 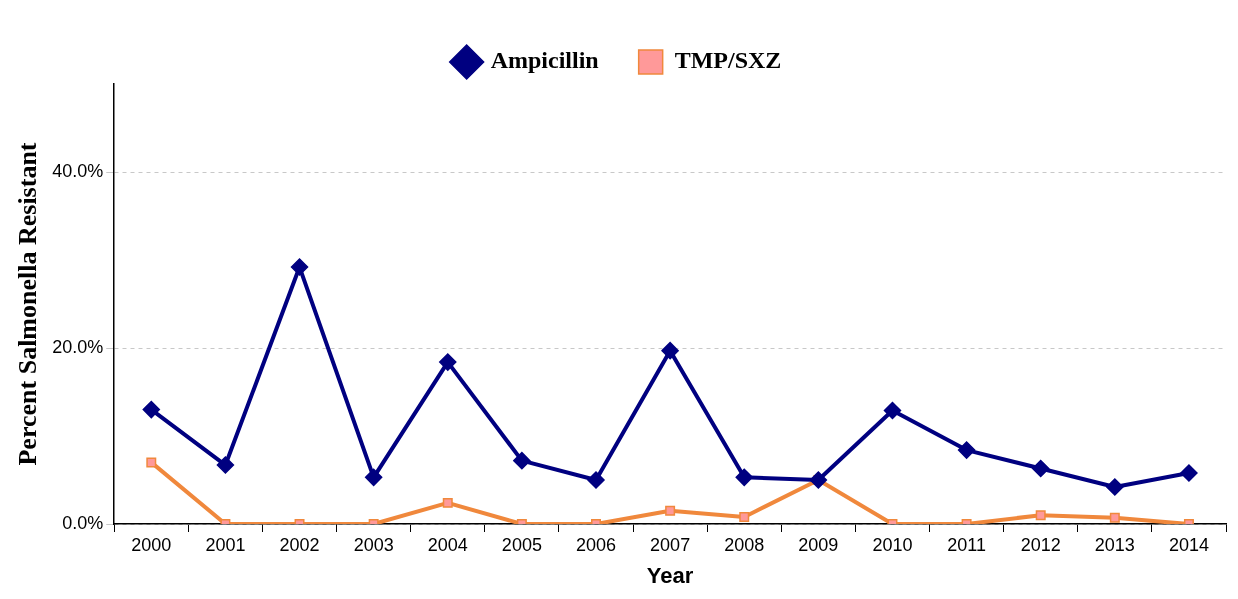 What do you see at coordinates (1040, 544) in the screenshot?
I see `x-tick-label: 2012` at bounding box center [1040, 544].